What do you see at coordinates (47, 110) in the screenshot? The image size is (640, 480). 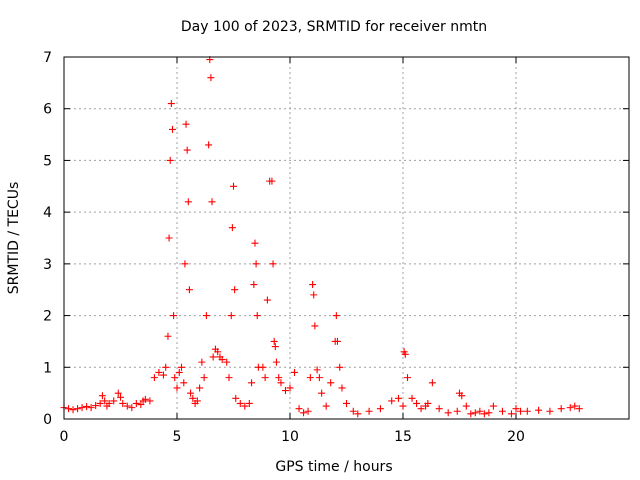 I see `y-tick-label: 6` at bounding box center [47, 110].